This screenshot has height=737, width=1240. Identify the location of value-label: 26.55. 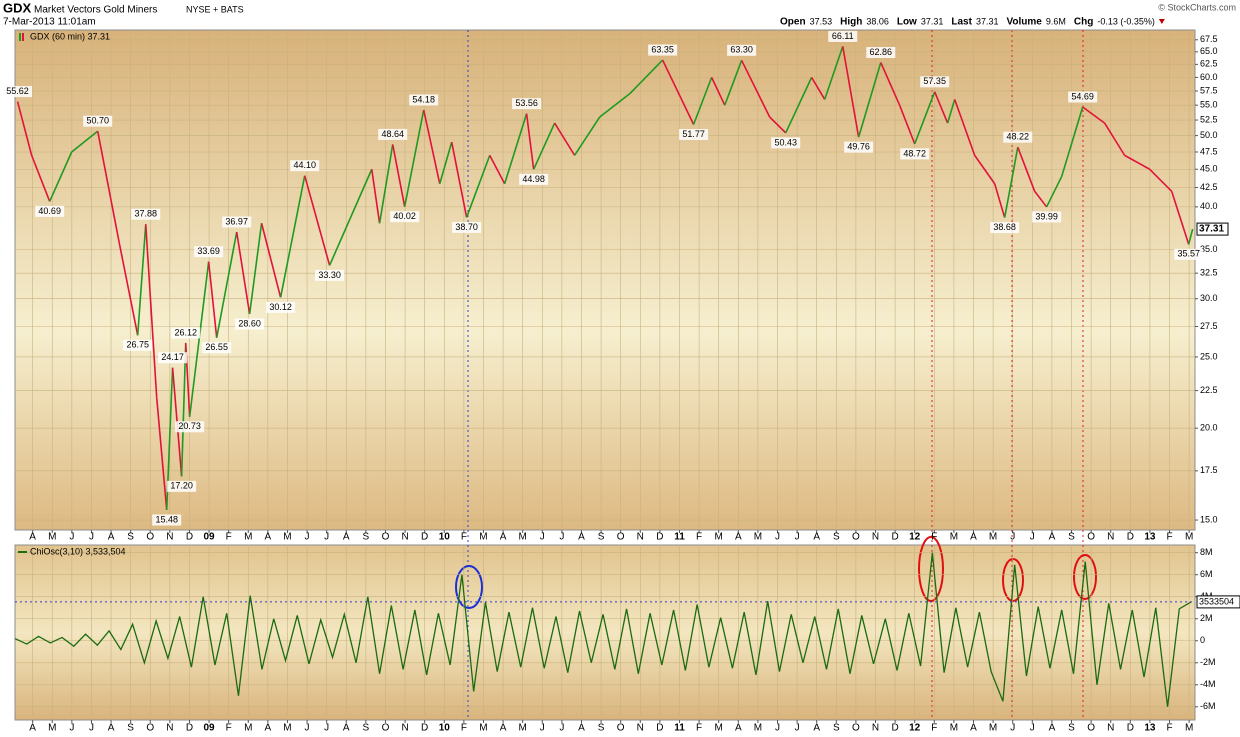
(216, 347).